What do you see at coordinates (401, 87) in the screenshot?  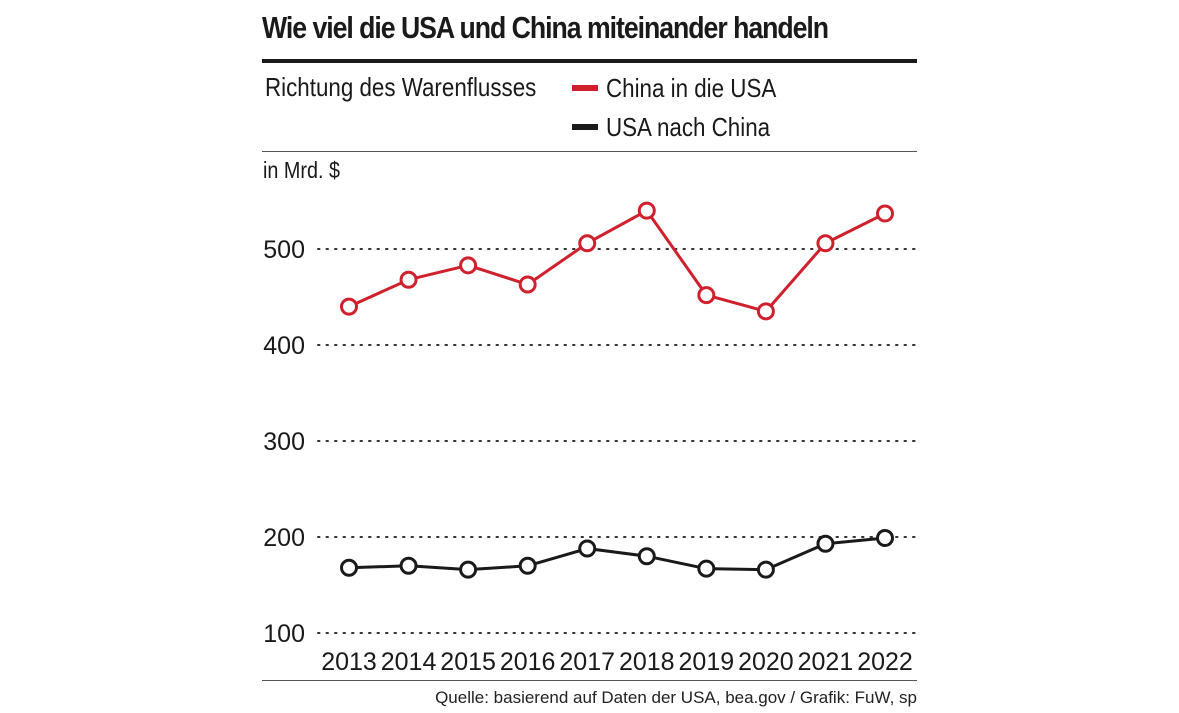 I see `legend-heading: Richtung des Warenflusses` at bounding box center [401, 87].